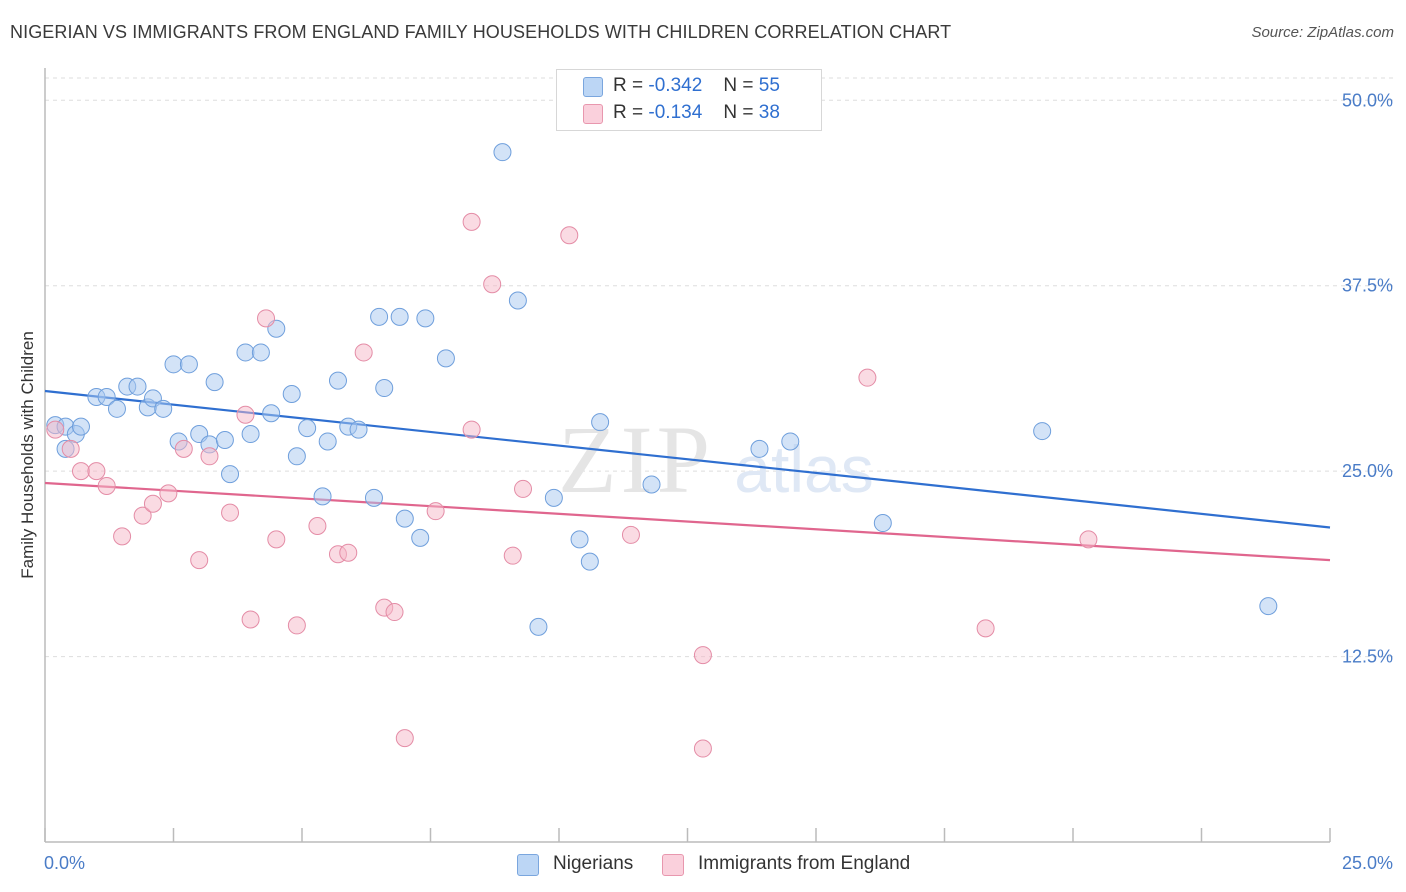  What do you see at coordinates (675, 112) in the screenshot?
I see `legend-r-value: -0.134` at bounding box center [675, 112].